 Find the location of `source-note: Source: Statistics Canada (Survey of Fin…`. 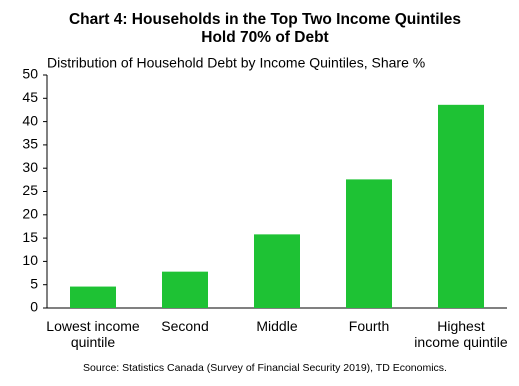

source-note: Source: Statistics Canada (Survey of Fin… is located at coordinates (265, 368).